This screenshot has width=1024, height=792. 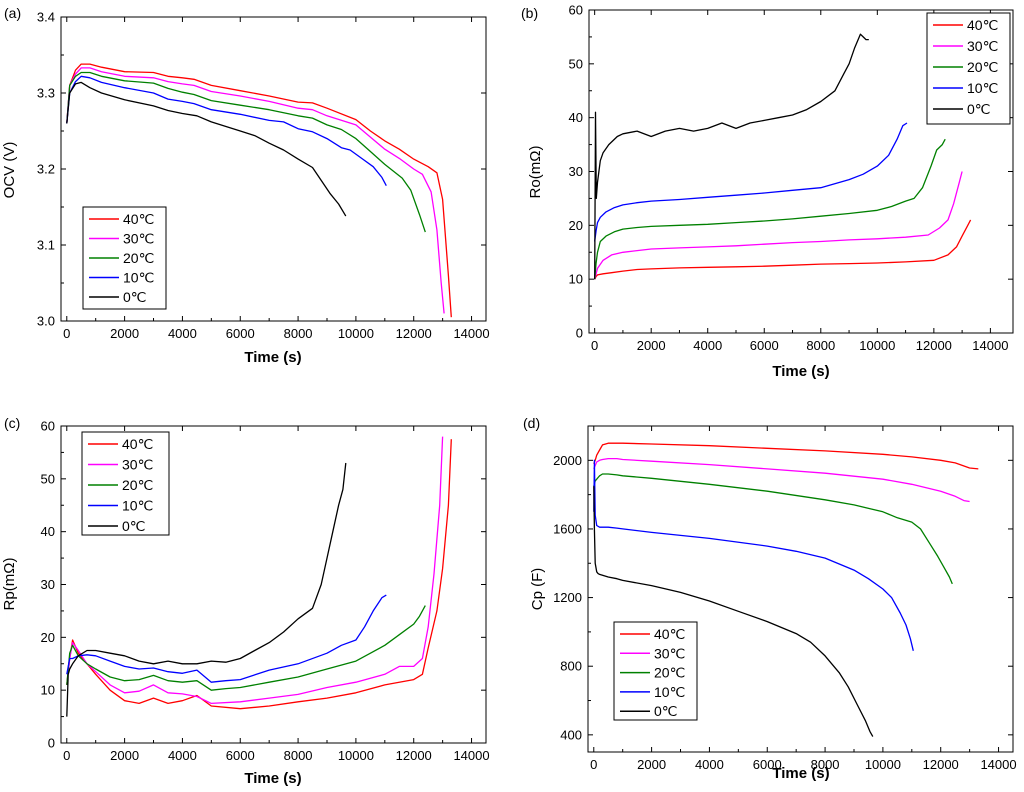 I want to click on y-tick-label: 400, so click(x=571, y=734).